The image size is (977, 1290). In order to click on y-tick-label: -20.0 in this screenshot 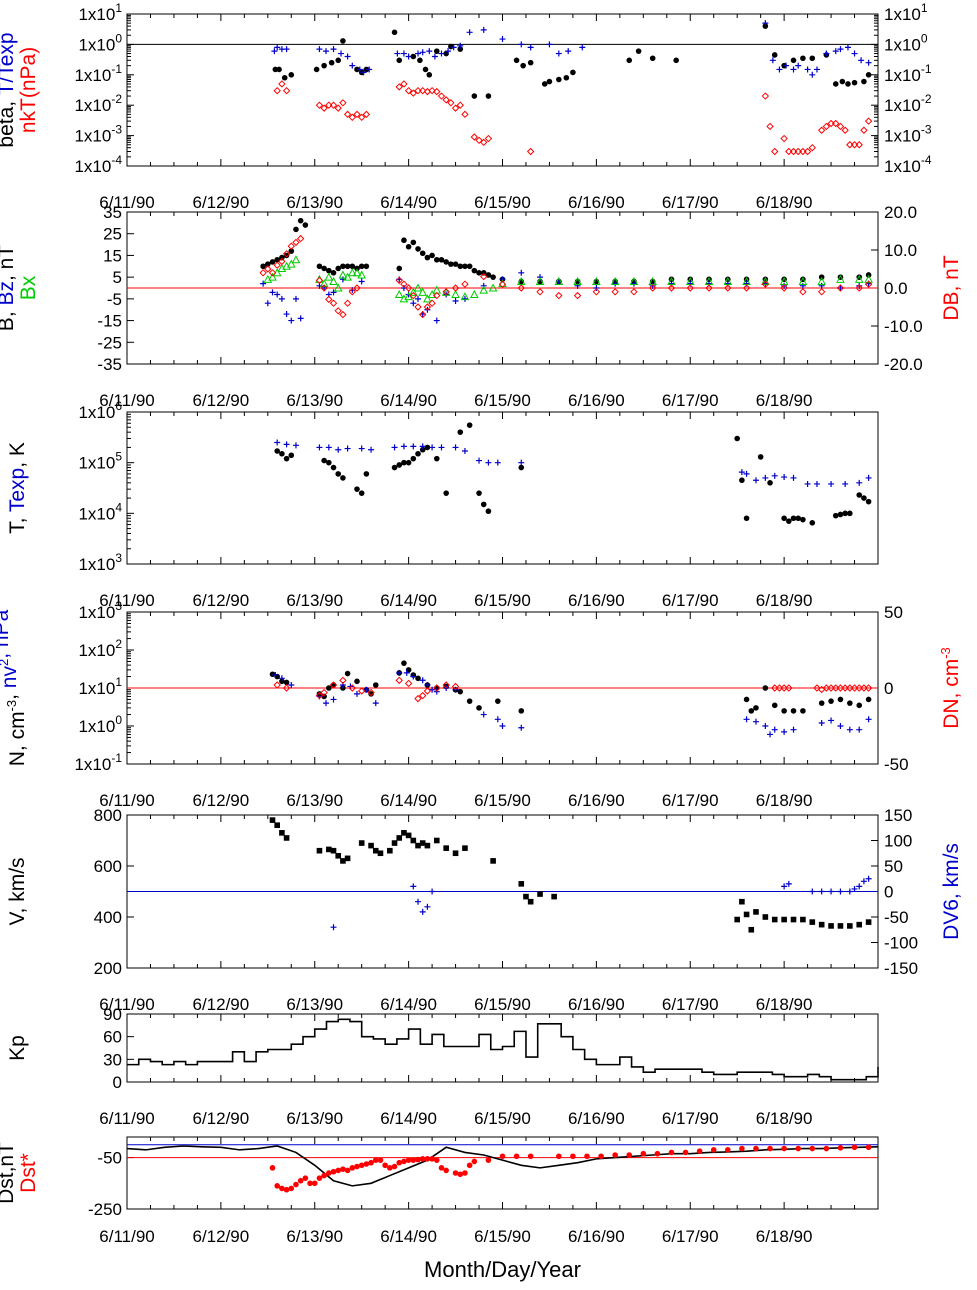, I will do `click(903, 364)`.